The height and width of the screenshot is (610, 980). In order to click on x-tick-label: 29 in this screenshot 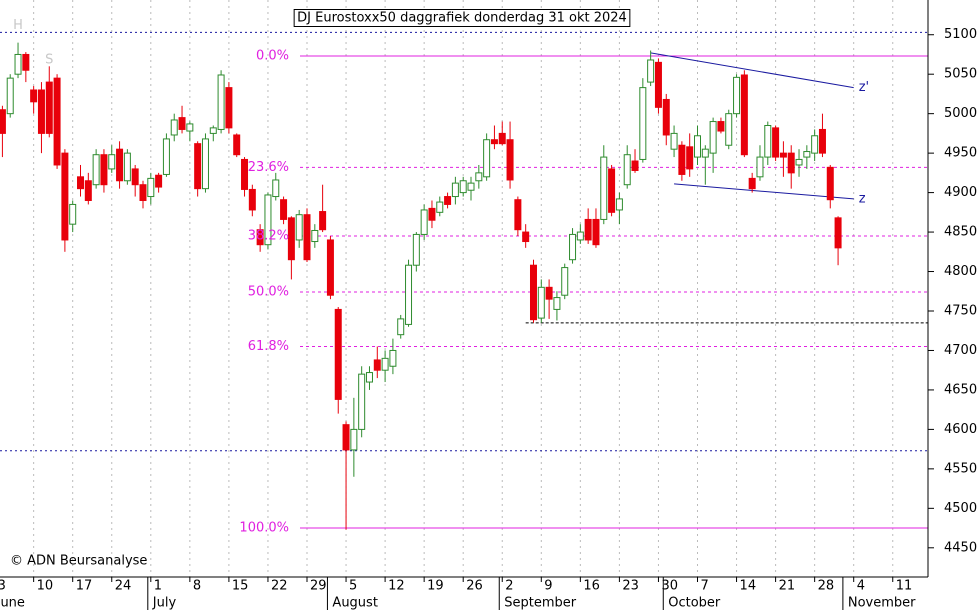, I will do `click(318, 586)`.